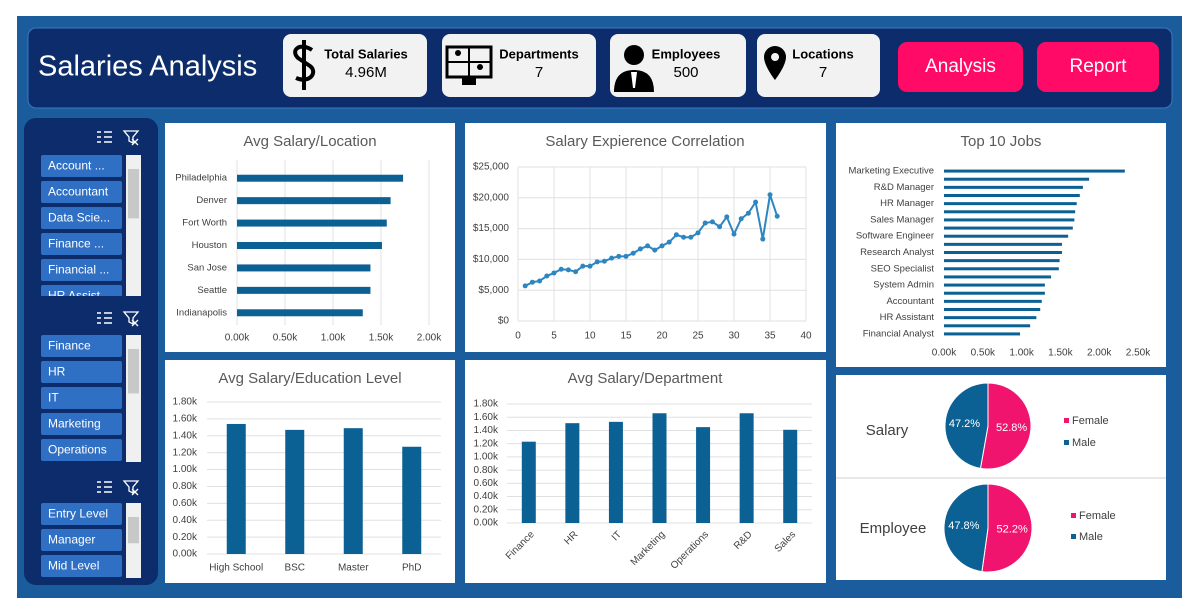  What do you see at coordinates (486, 457) in the screenshot?
I see `y-tick-label: 1.00k` at bounding box center [486, 457].